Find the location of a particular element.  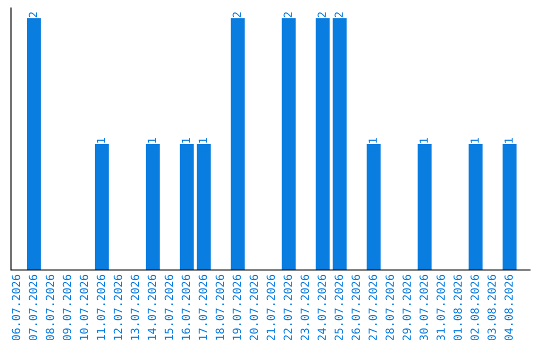

x-tick-label: 25.07.2026 is located at coordinates (338, 307).